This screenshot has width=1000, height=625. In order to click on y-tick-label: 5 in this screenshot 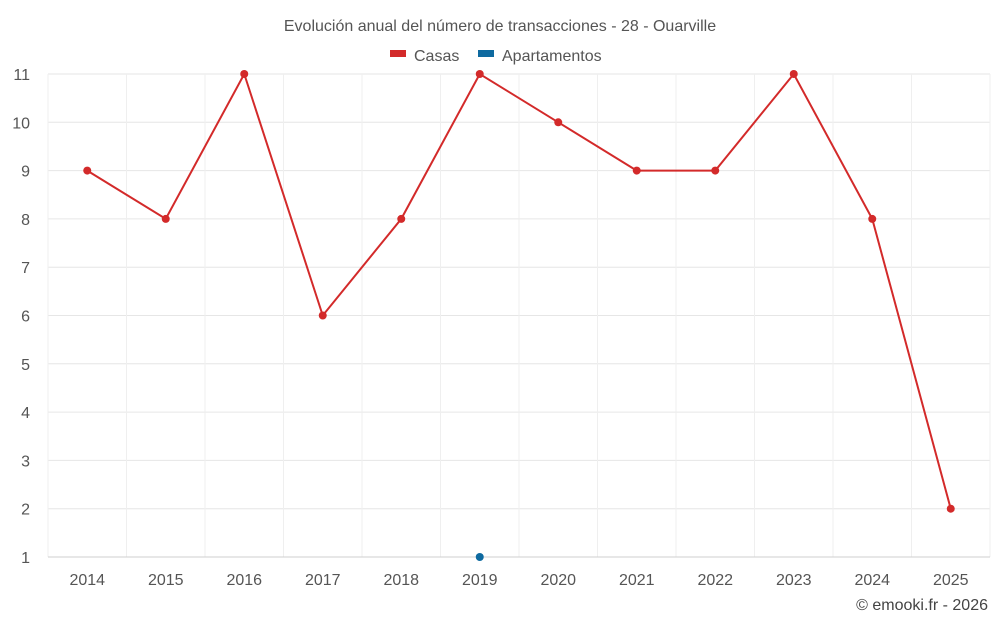, I will do `click(25, 365)`.